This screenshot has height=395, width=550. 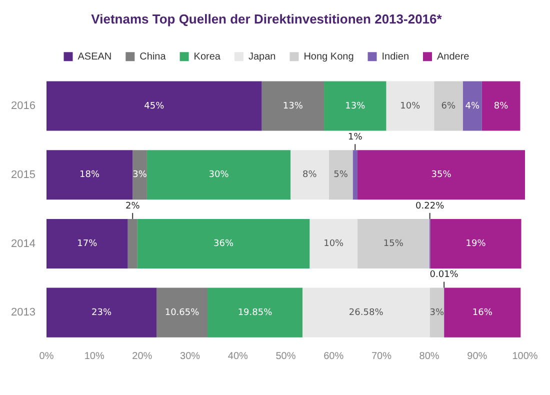 I want to click on data-label: 0.01%, so click(x=444, y=275).